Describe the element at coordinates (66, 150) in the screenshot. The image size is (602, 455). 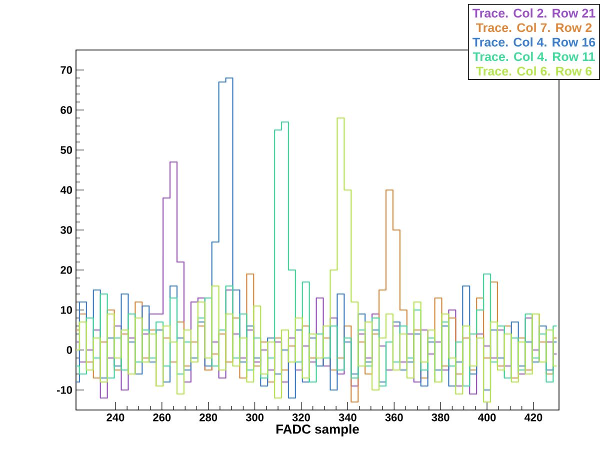
I see `y-tick-label: 50` at that location.